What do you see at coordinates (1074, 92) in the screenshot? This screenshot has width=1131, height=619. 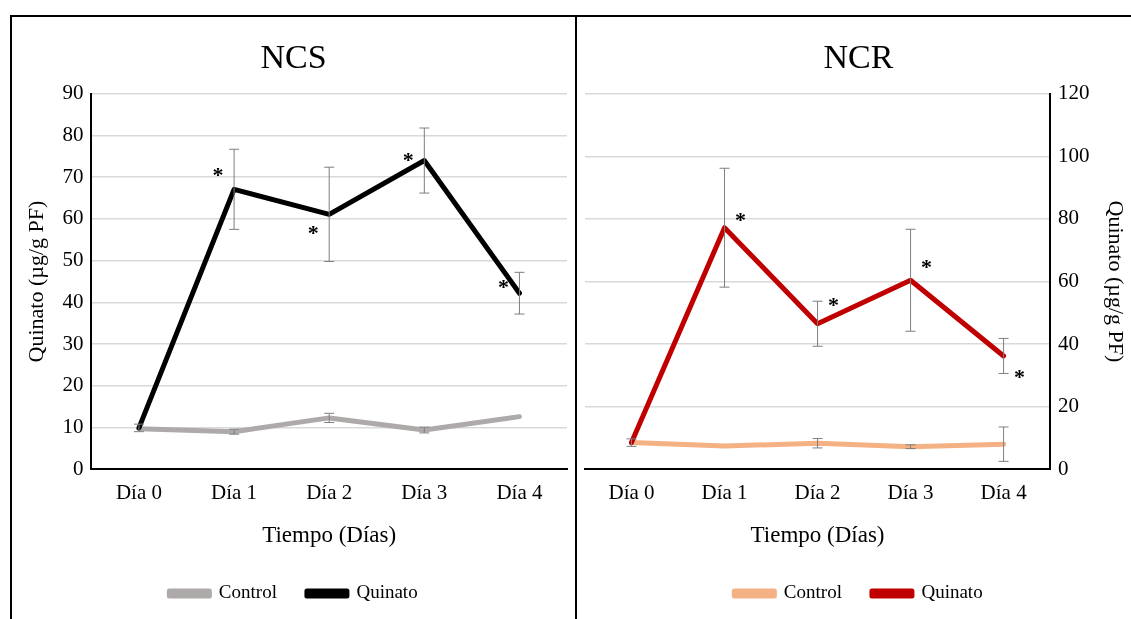 I see `y-tick-label: 120` at bounding box center [1074, 92].